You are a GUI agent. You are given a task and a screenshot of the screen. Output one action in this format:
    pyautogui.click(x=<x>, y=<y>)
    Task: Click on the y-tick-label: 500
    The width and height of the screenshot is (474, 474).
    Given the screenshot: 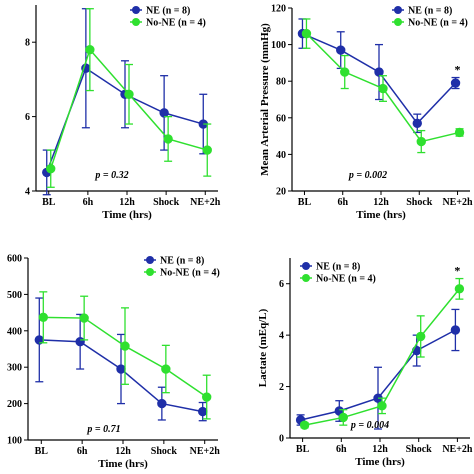 What is the action you would take?
    pyautogui.click(x=14, y=295)
    